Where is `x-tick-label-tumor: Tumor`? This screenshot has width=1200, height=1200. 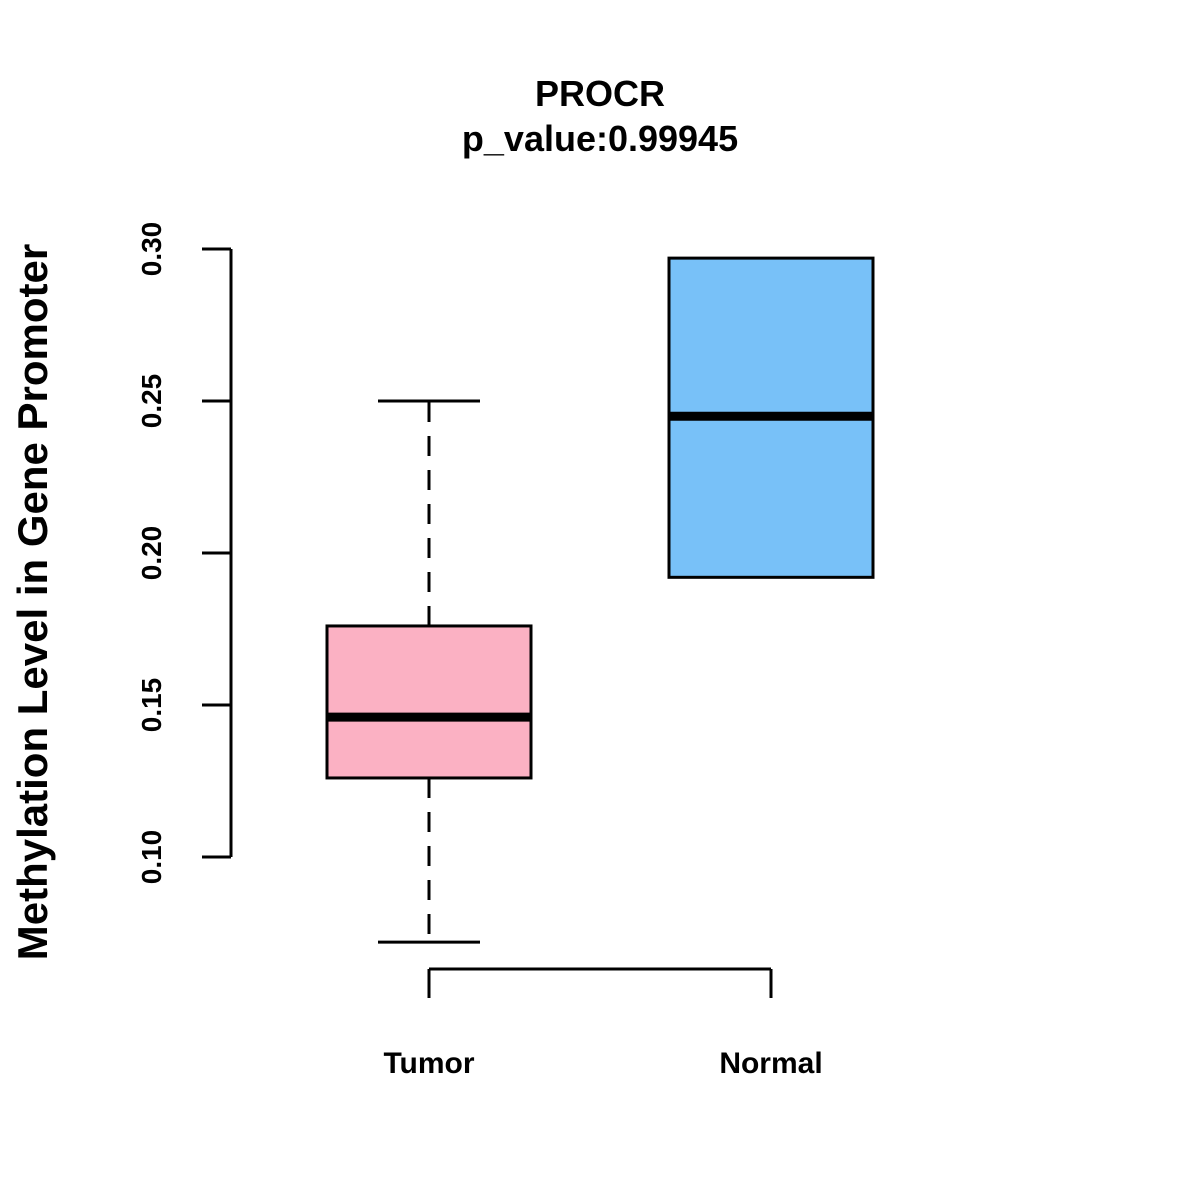 x-tick-label-tumor: Tumor is located at coordinates (428, 1063).